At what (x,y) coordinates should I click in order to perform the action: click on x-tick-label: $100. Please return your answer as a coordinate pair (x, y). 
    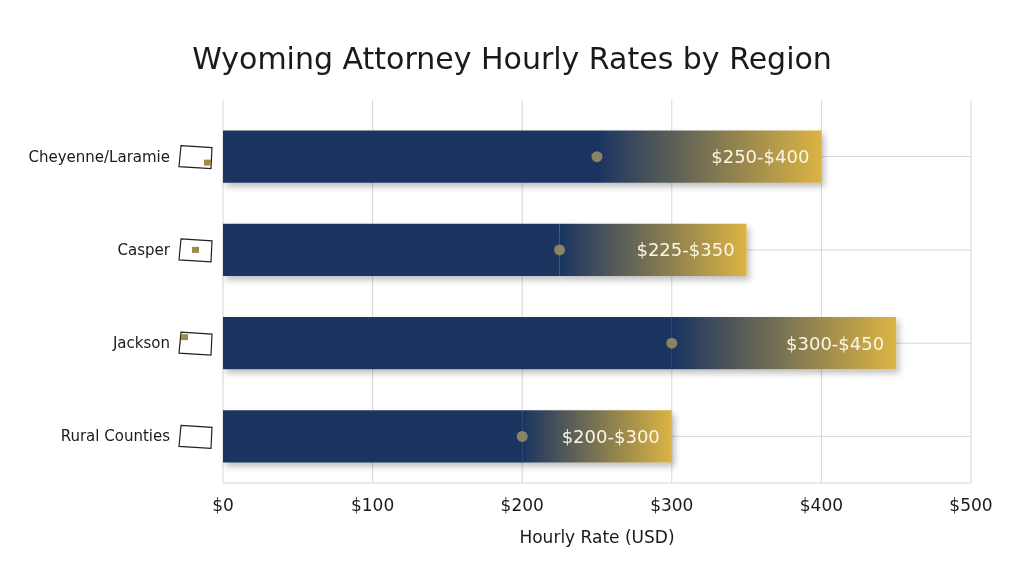
    Looking at the image, I should click on (372, 505).